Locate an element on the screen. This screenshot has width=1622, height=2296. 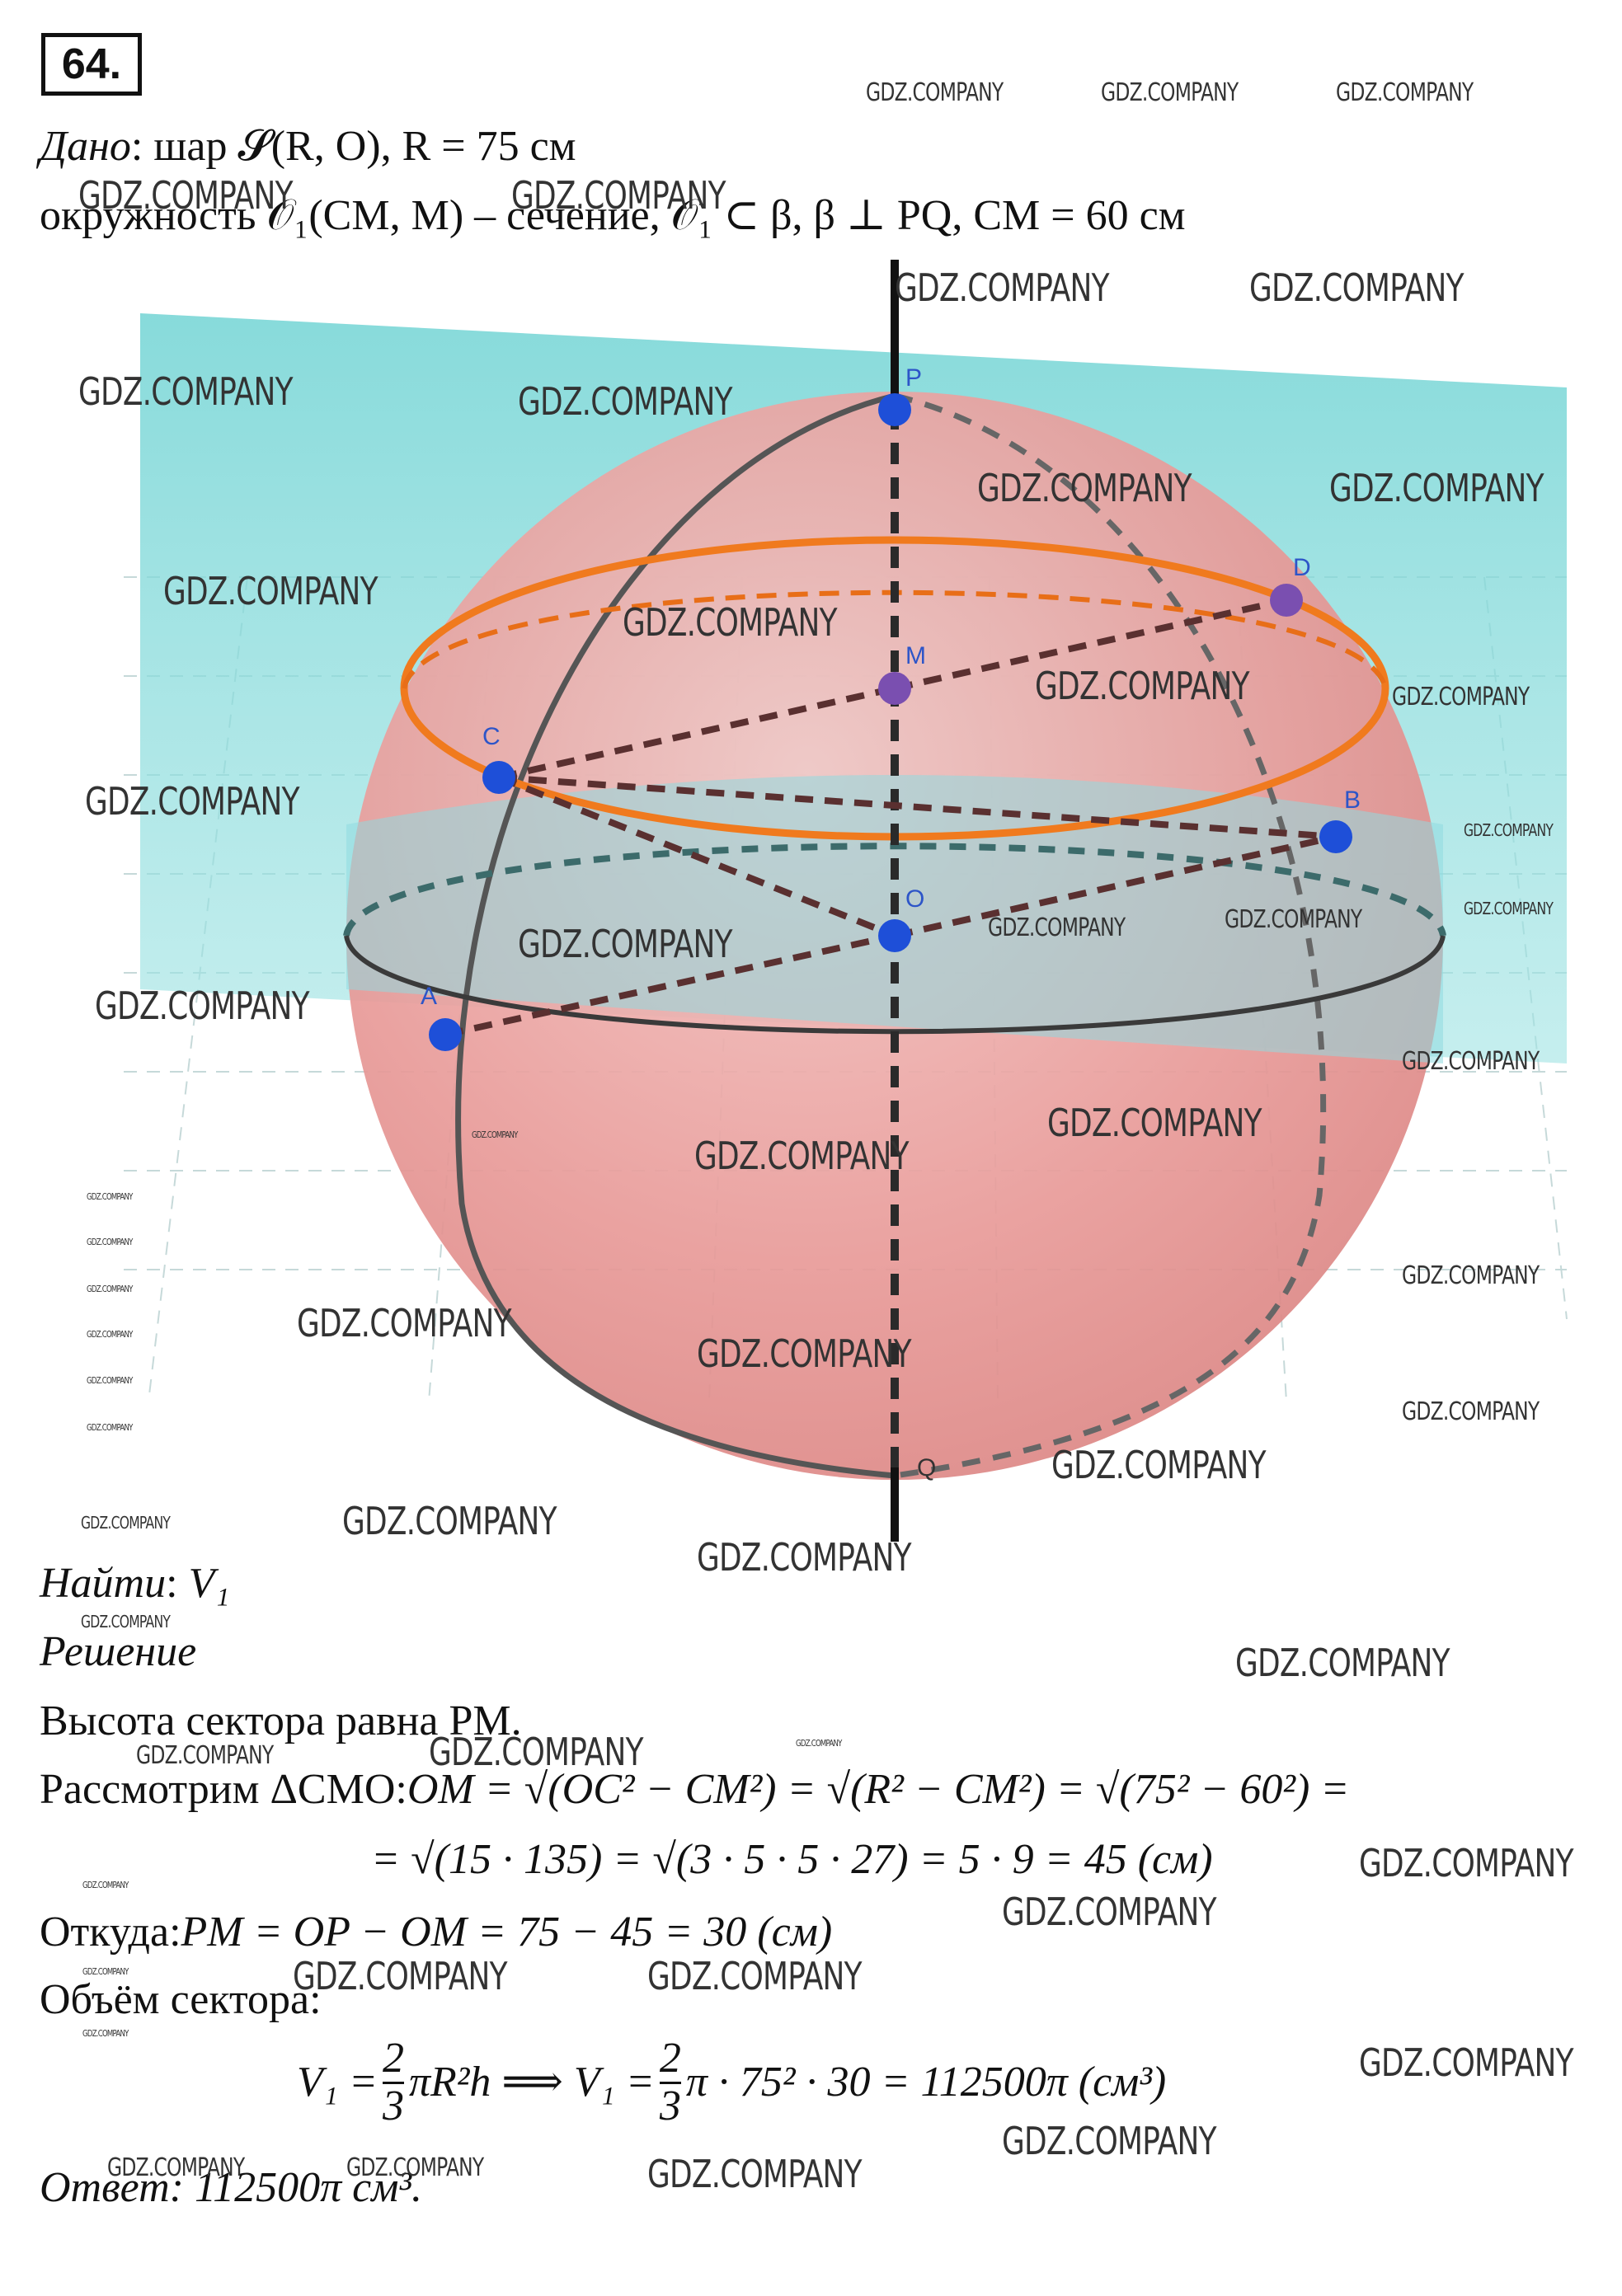
frac-num-2: 2 is located at coordinates (670, 2059).